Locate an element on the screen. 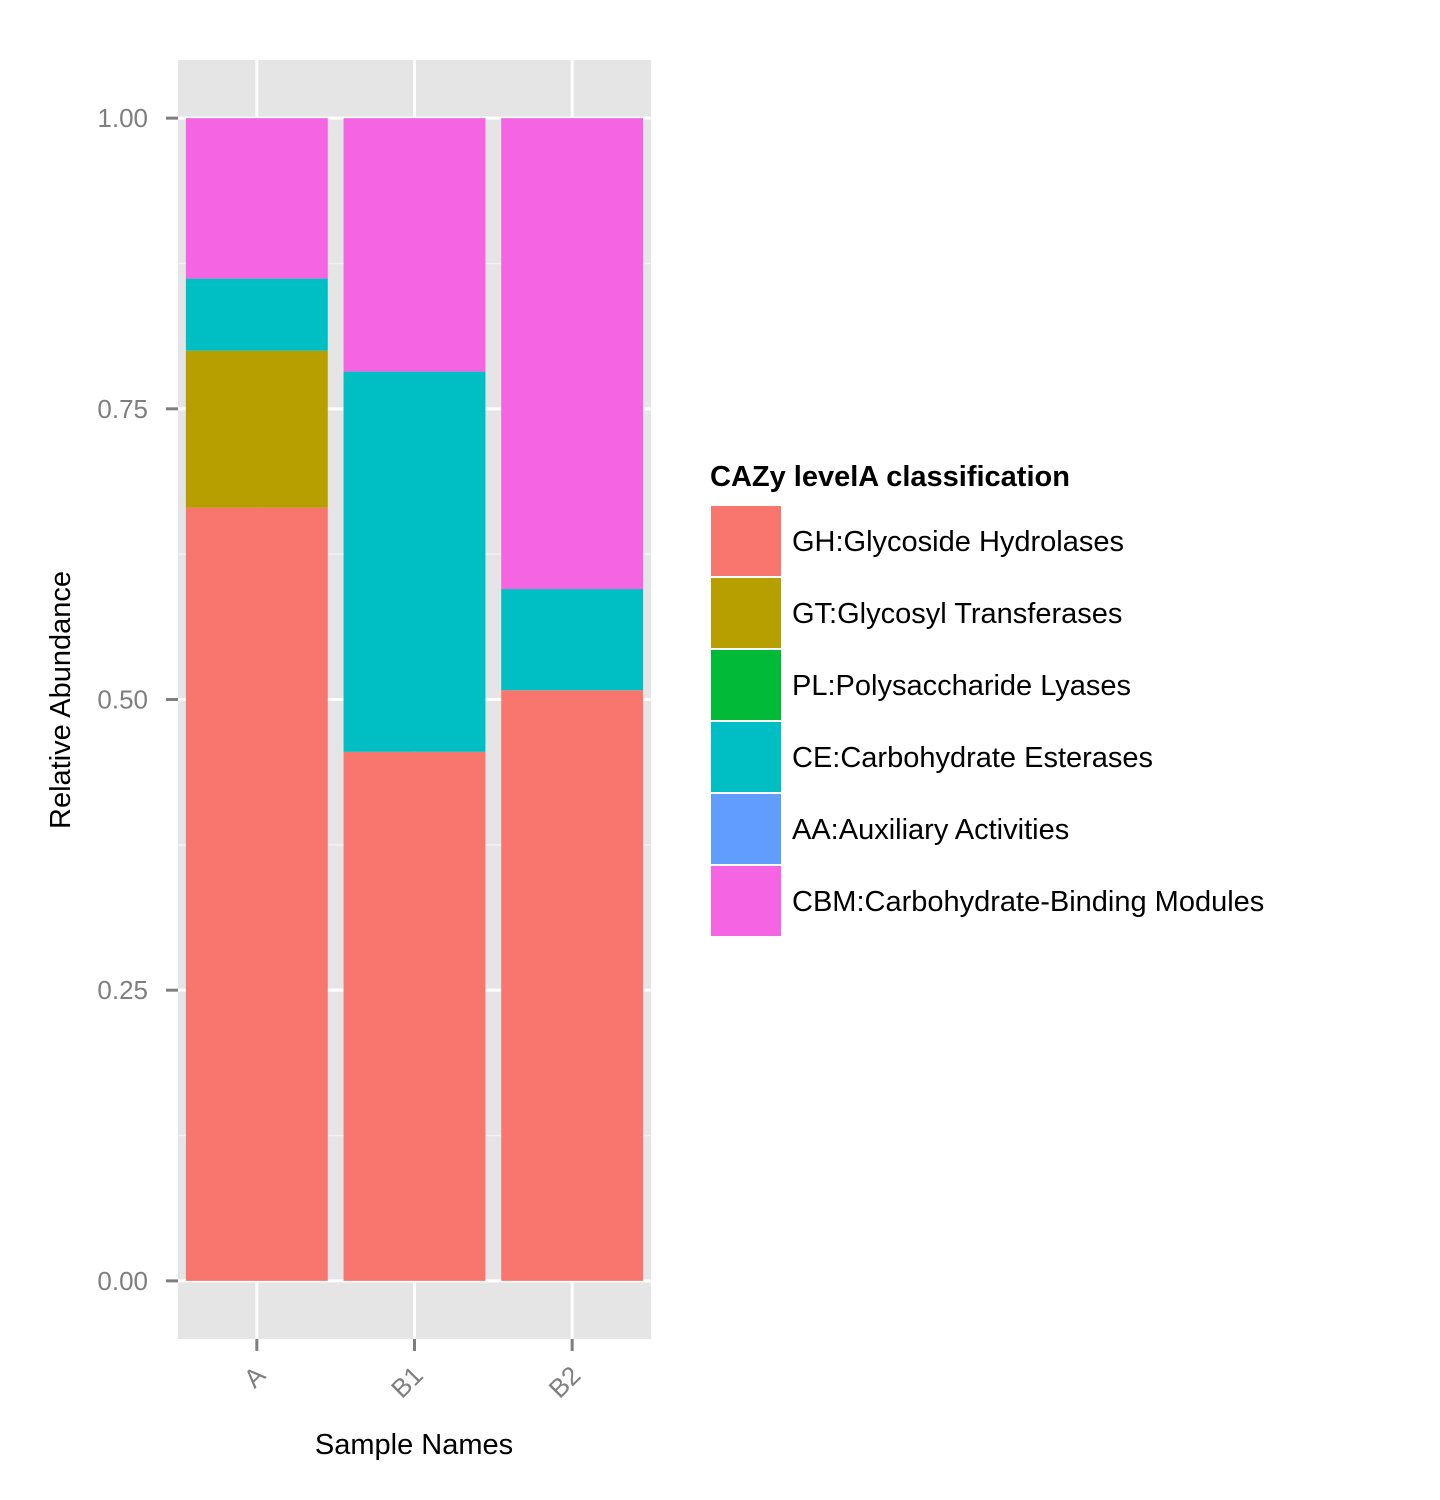  y-tick-label: 0.75 is located at coordinates (122, 409).